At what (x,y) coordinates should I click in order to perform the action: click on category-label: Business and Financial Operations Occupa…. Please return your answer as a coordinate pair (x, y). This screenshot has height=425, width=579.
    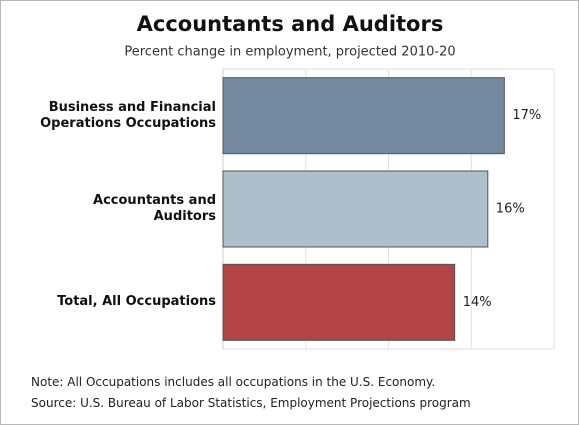
    Looking at the image, I should click on (128, 115).